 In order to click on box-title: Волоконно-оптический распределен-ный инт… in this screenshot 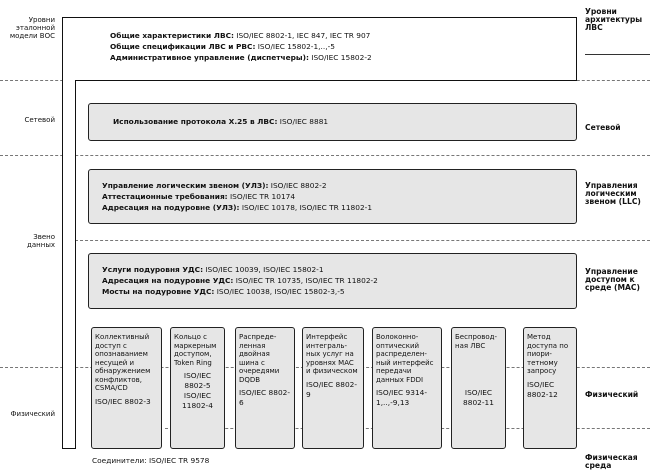, I will do `click(405, 358)`.